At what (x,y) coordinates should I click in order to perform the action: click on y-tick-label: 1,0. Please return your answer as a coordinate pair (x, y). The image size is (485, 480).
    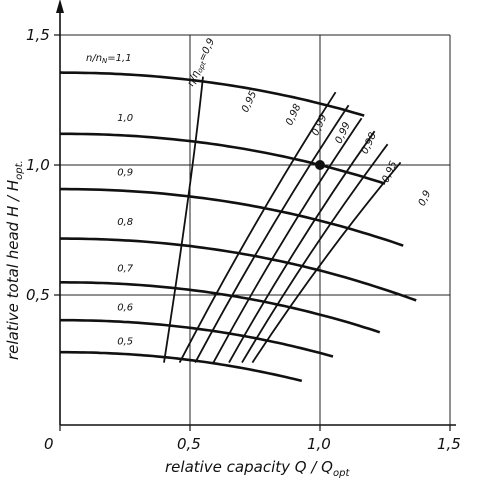
    Looking at the image, I should click on (38, 165).